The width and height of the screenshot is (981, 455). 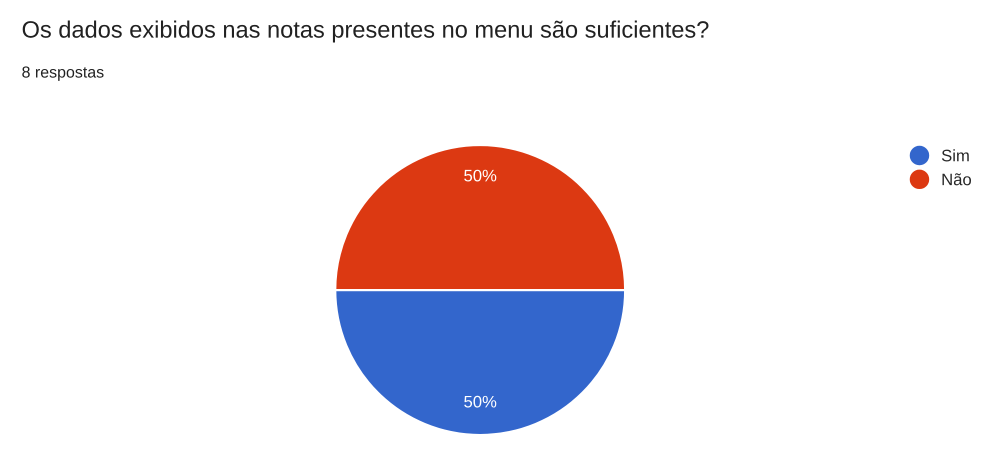 I want to click on chart-title: Os dados exibidos nas notas presentes no menu são suficientes?, so click(x=365, y=31).